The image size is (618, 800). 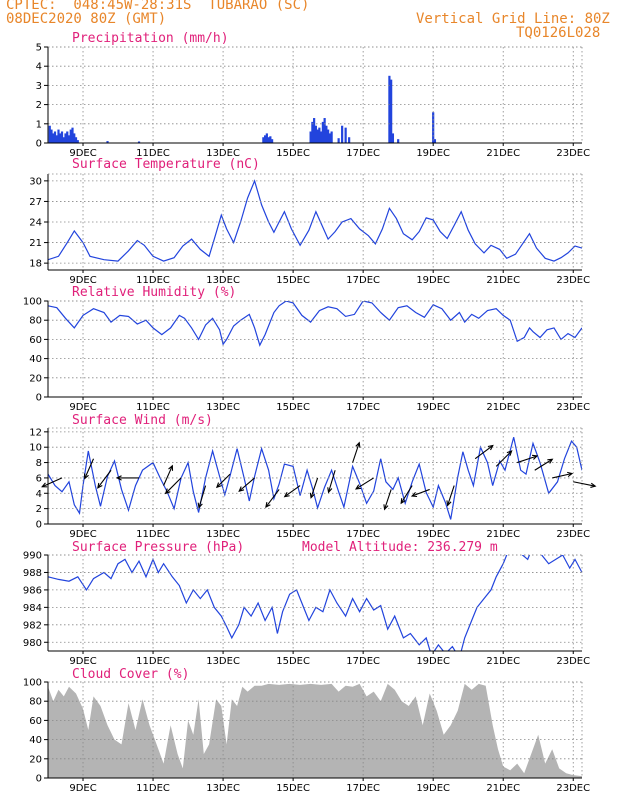 What do you see at coordinates (35, 448) in the screenshot?
I see `y-tick-label: 10` at bounding box center [35, 448].